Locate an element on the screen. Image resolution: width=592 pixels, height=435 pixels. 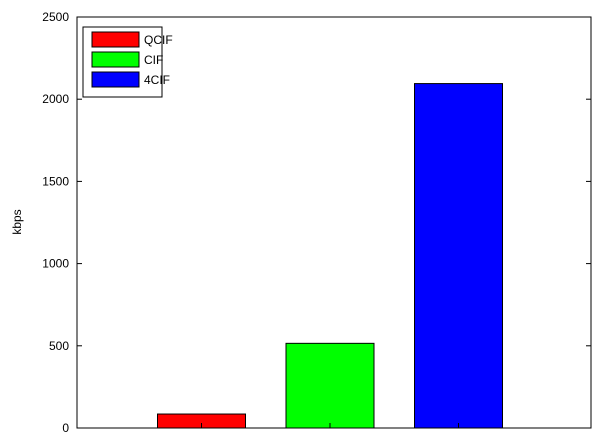
y-tick-label: 500 is located at coordinates (59, 346).